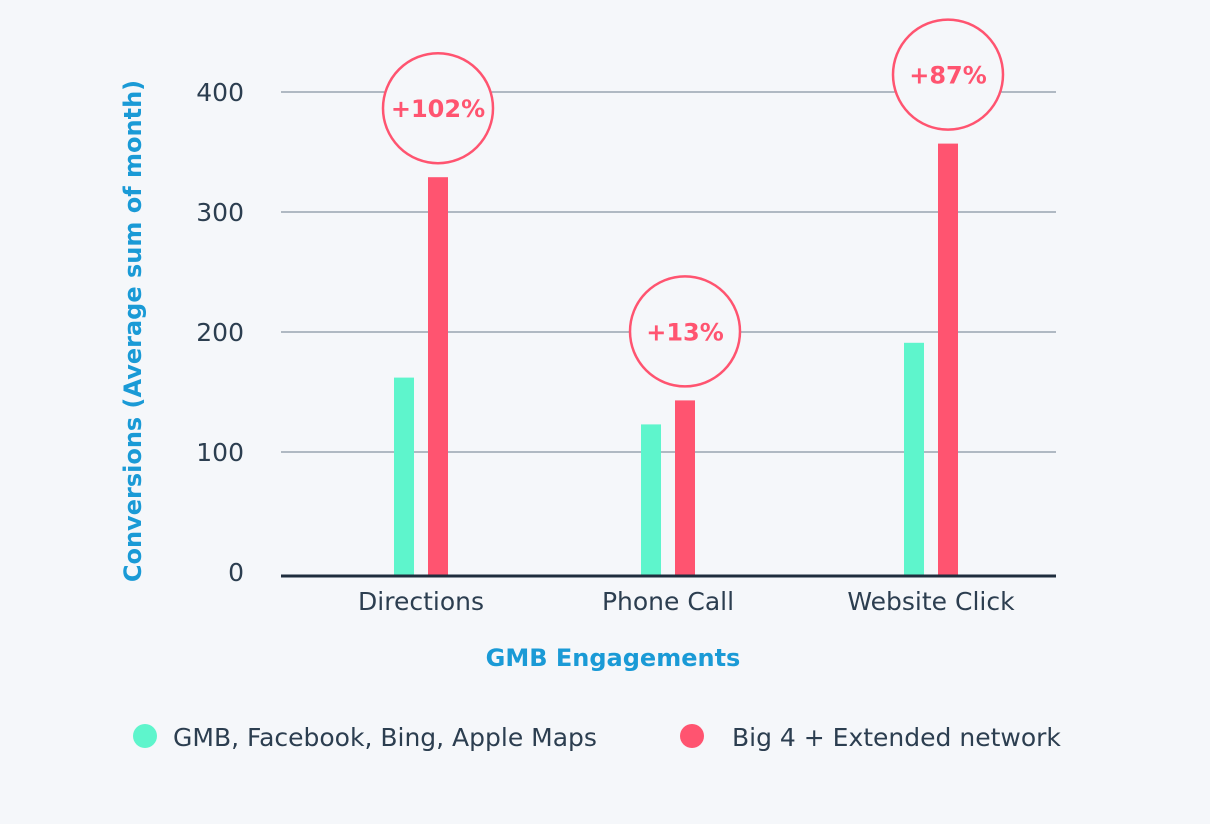  Describe the element at coordinates (220, 452) in the screenshot. I see `y-tick-label-100: 100` at that location.